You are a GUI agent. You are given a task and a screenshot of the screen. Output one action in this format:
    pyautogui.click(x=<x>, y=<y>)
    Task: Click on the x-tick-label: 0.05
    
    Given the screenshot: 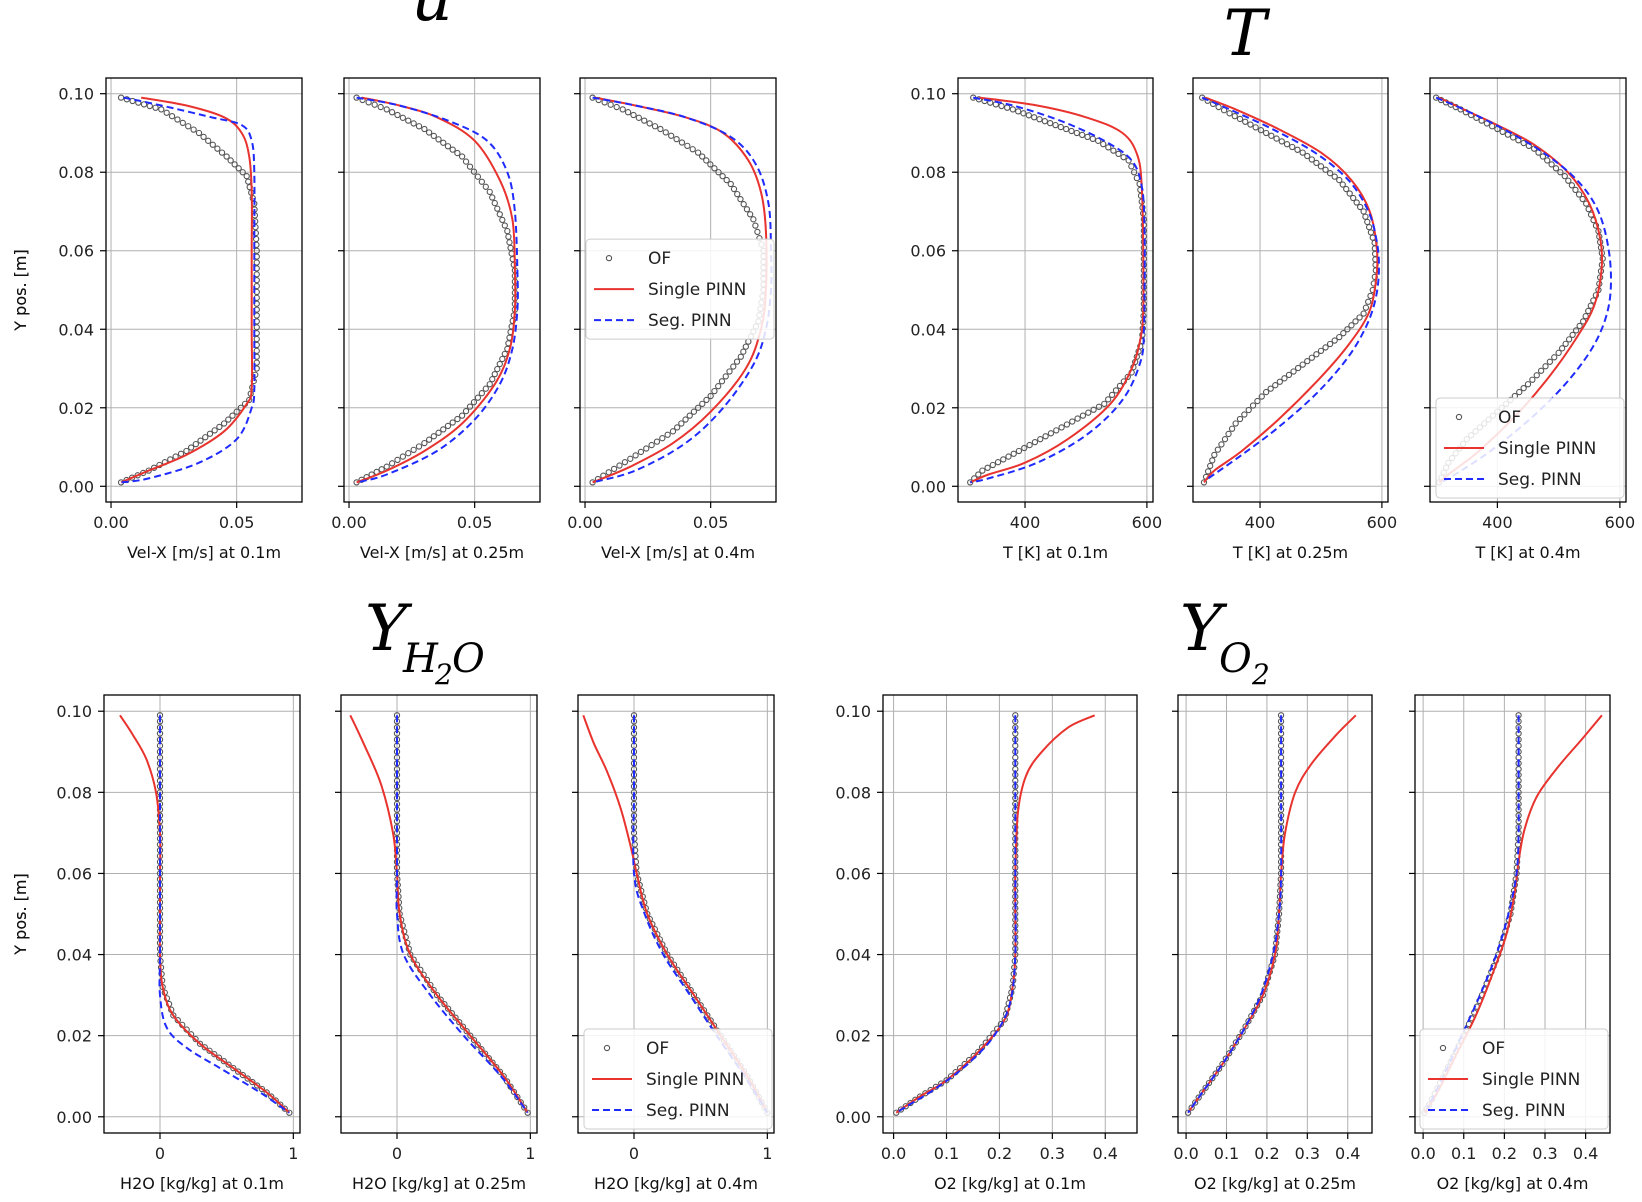 What is the action you would take?
    pyautogui.click(x=711, y=522)
    